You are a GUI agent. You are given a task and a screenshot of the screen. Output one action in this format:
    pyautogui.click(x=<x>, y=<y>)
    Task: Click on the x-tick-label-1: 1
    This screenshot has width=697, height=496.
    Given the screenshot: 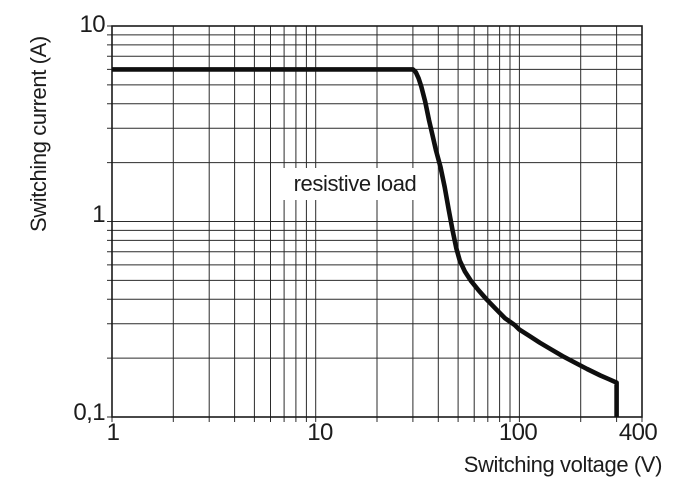 What is the action you would take?
    pyautogui.click(x=113, y=432)
    